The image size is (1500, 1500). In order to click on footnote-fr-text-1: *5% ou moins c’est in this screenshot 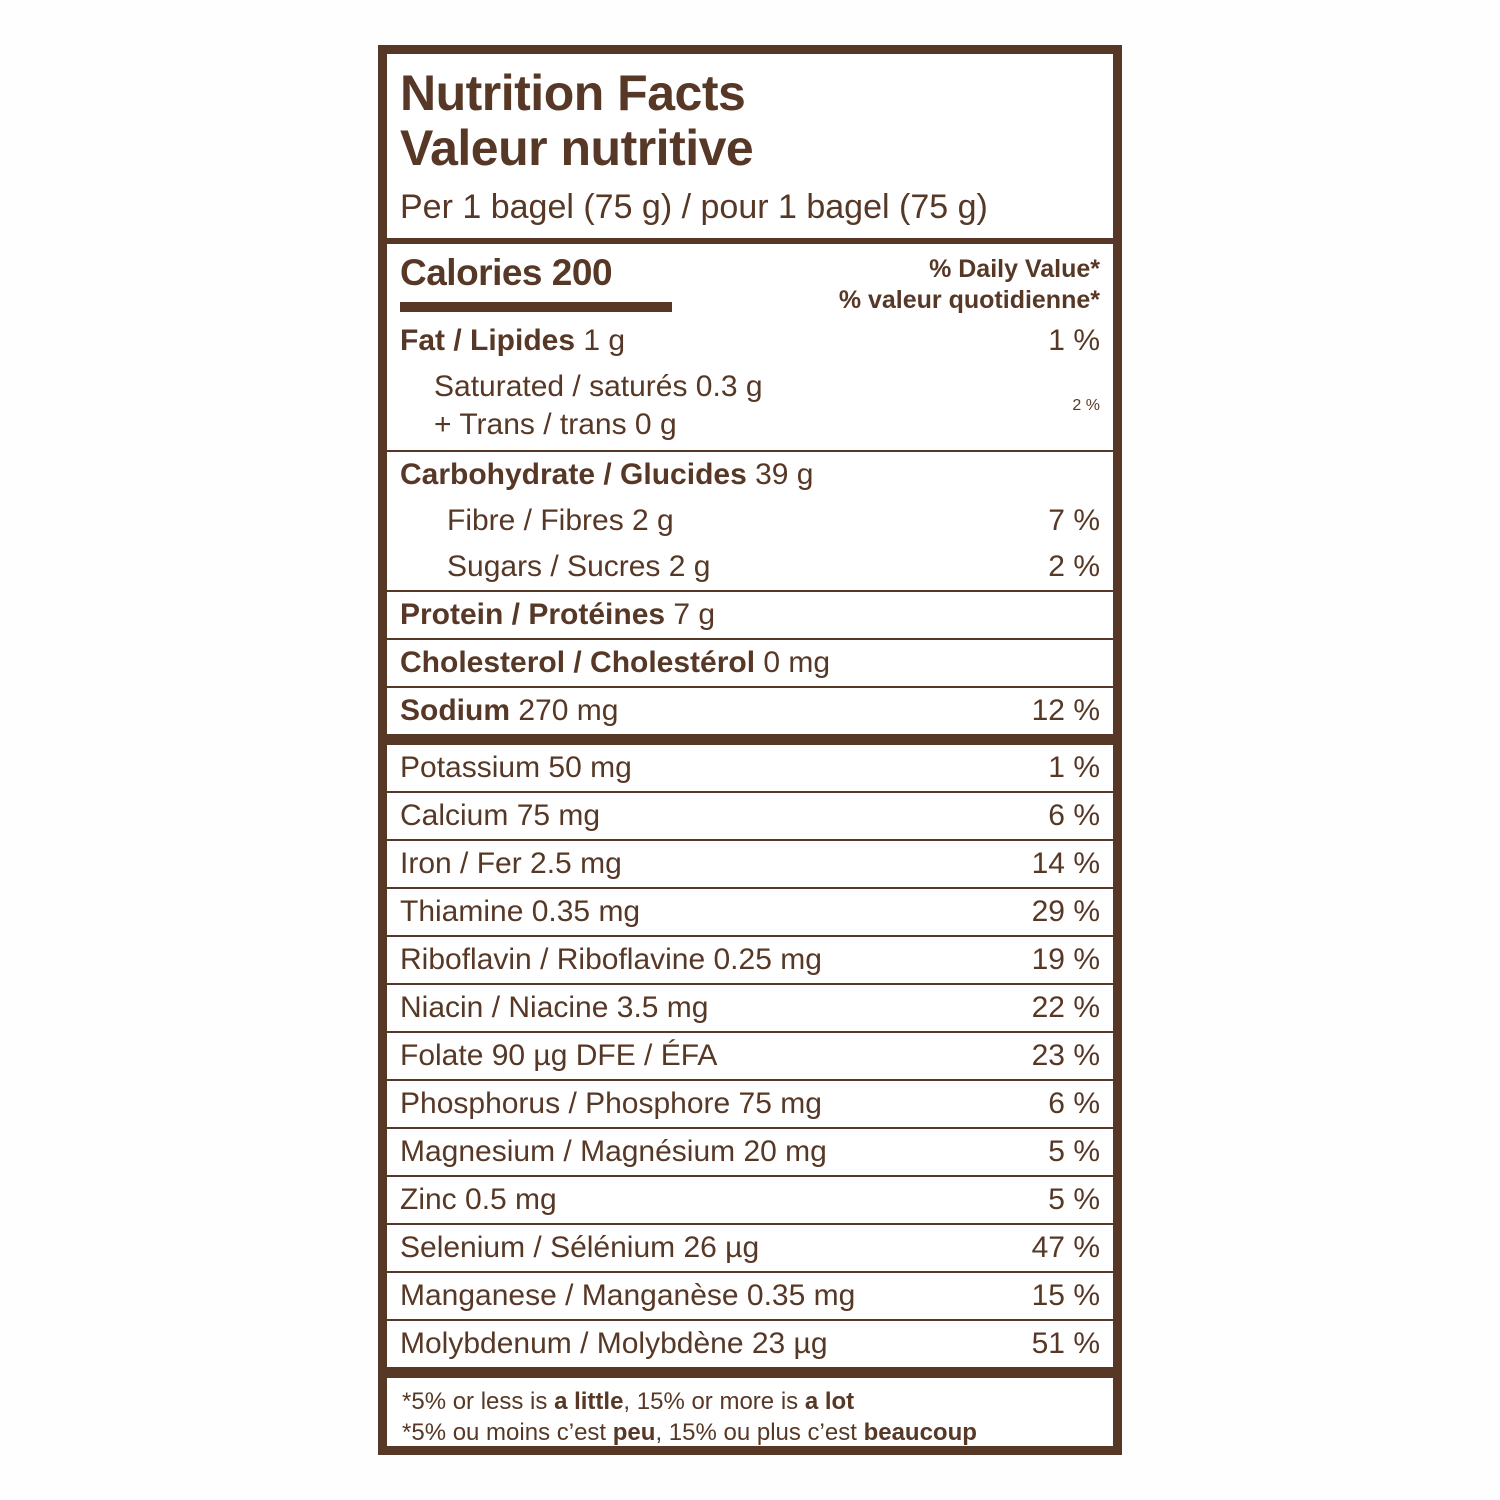, I will do `click(507, 1432)`.